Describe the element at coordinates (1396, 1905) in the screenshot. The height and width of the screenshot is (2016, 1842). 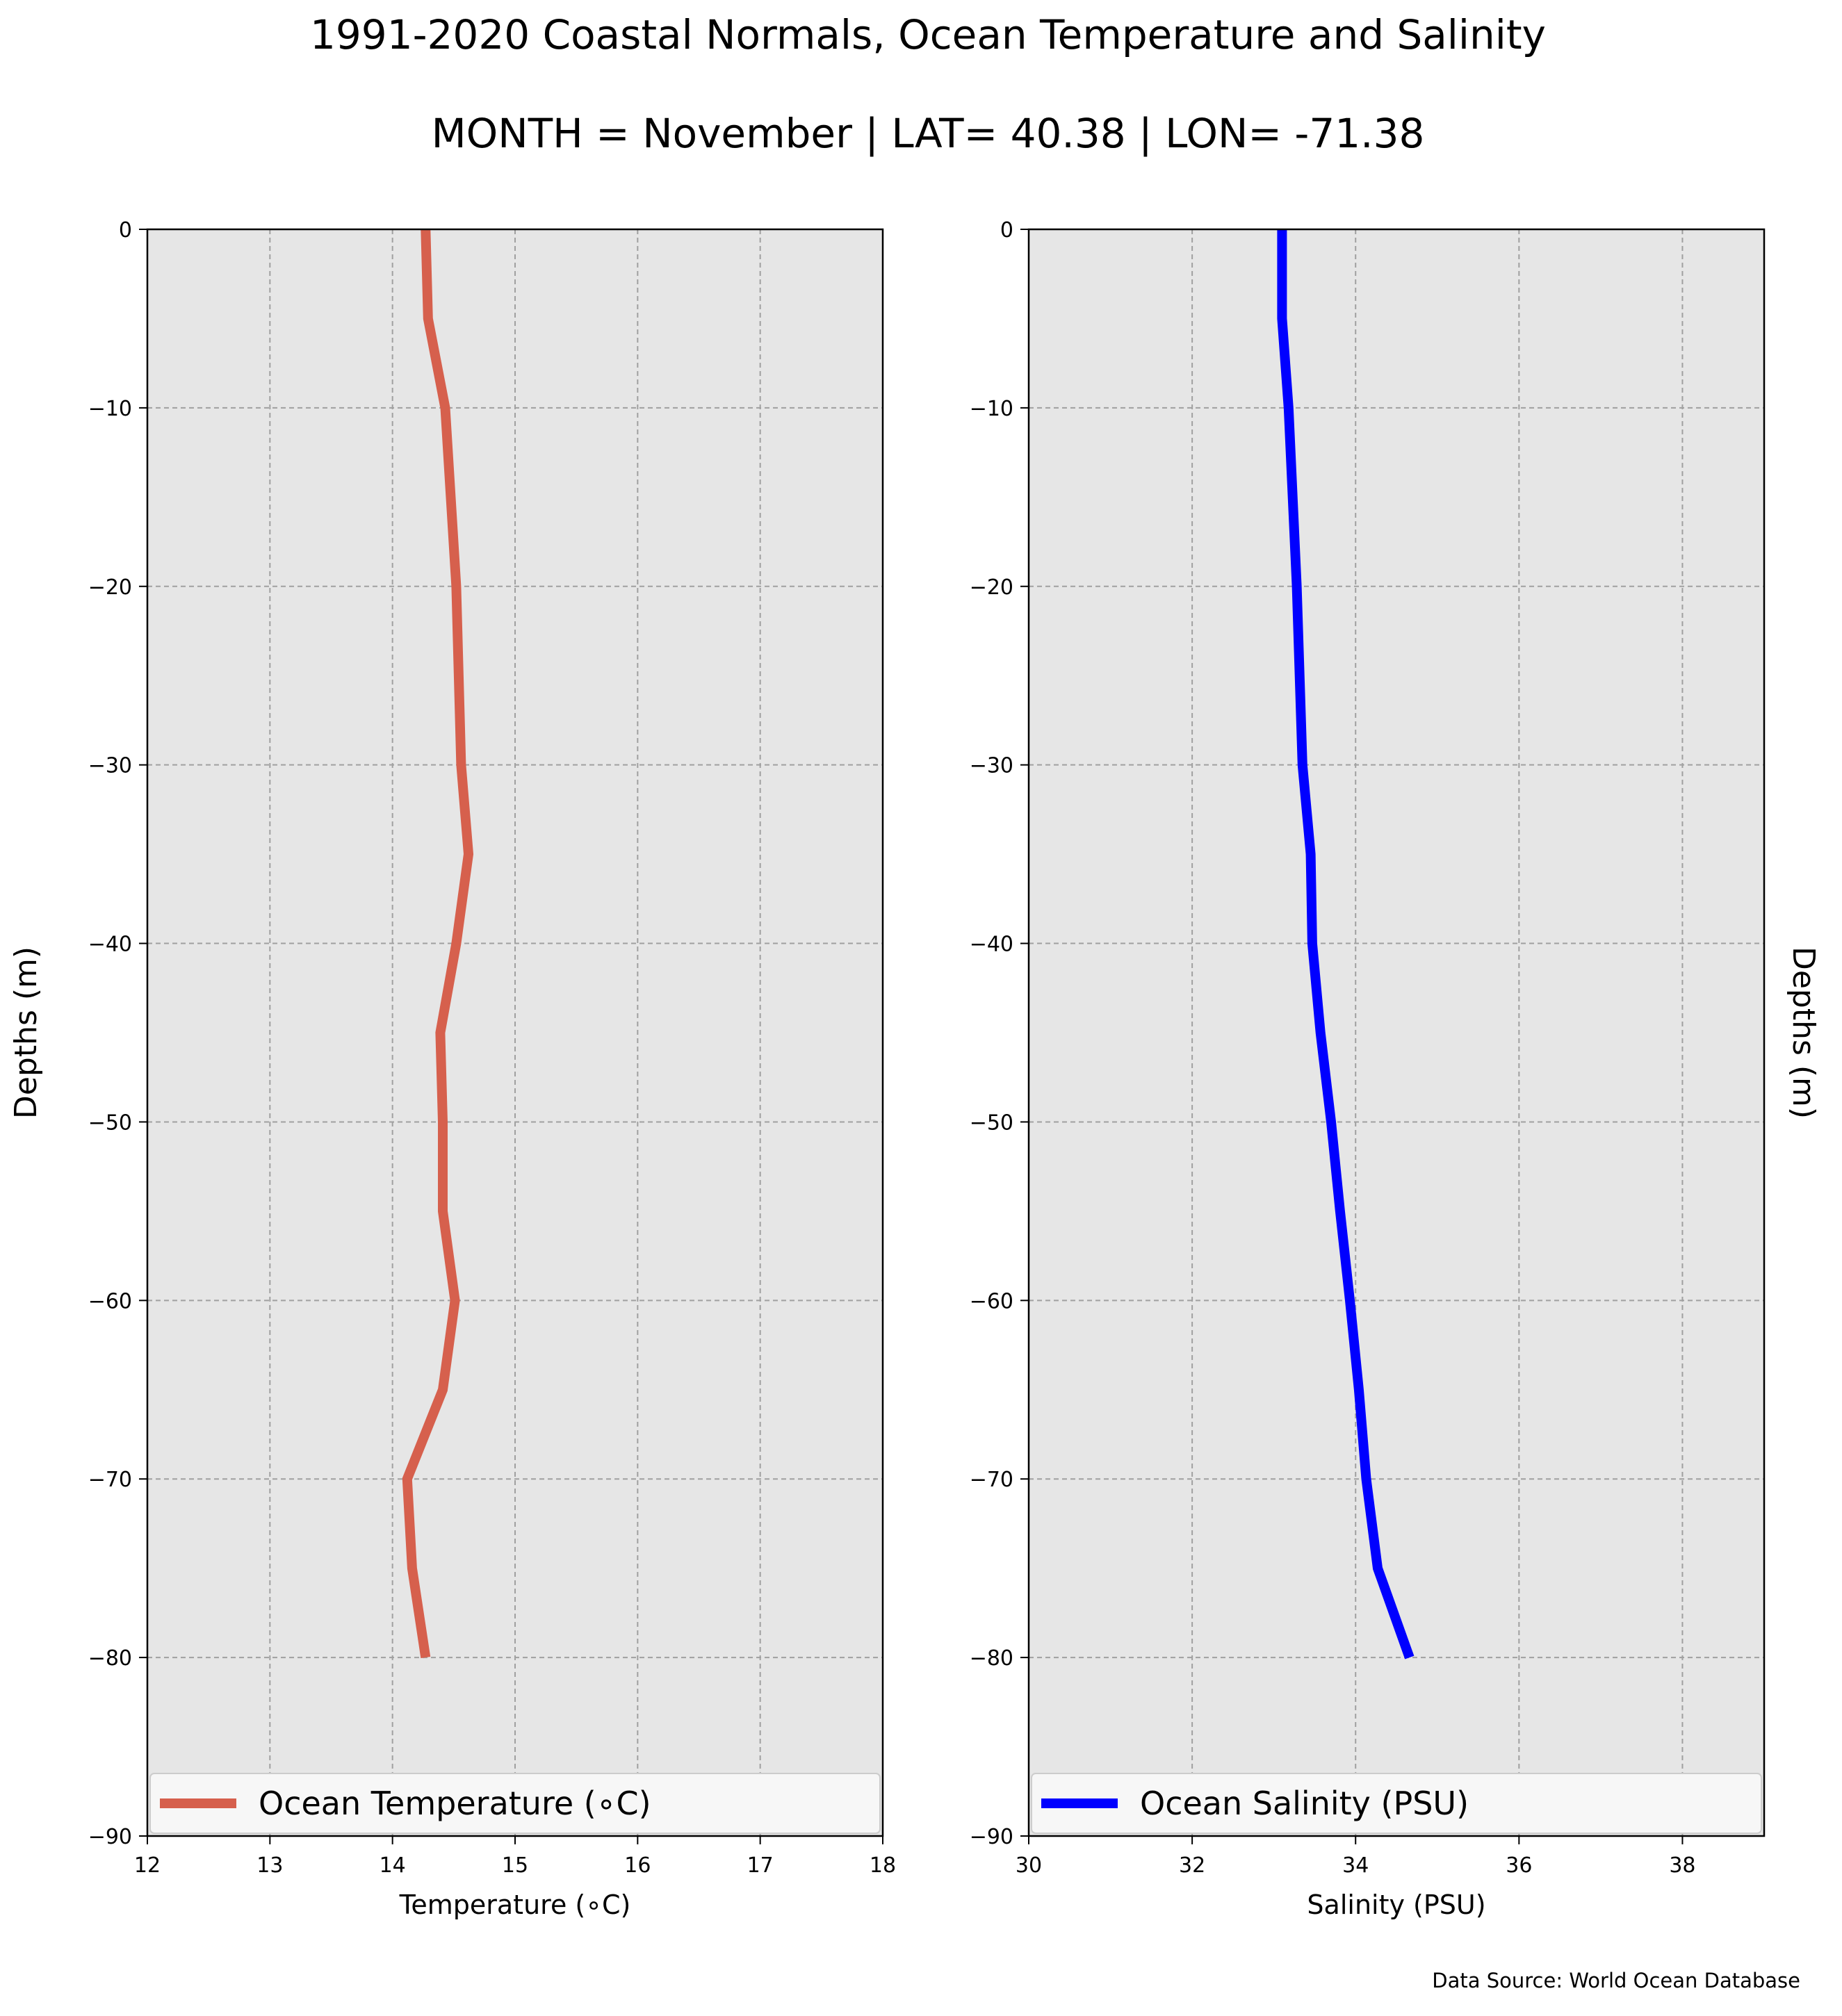
I see `x-axis-label: Salinity (PSU)` at that location.